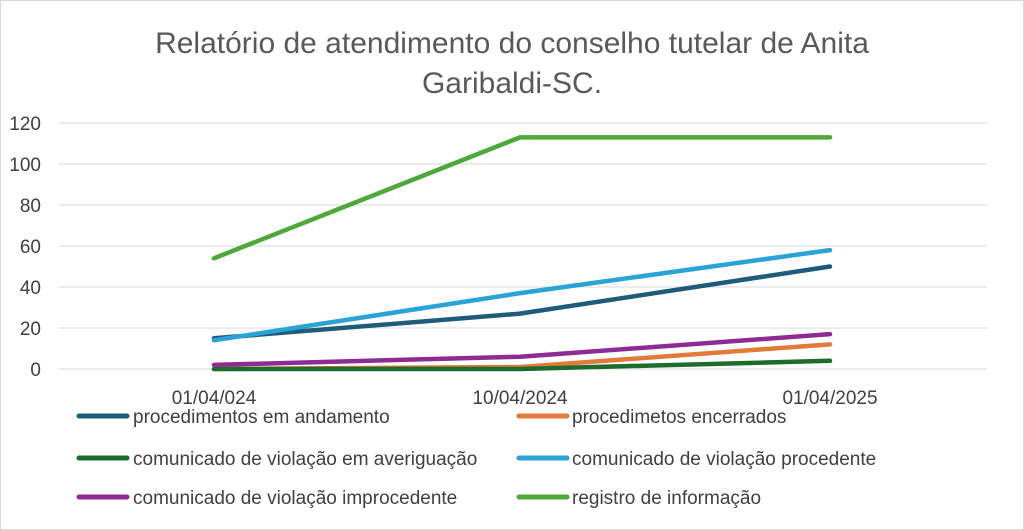 The image size is (1024, 530). What do you see at coordinates (30, 247) in the screenshot?
I see `y-tick-label: 60` at bounding box center [30, 247].